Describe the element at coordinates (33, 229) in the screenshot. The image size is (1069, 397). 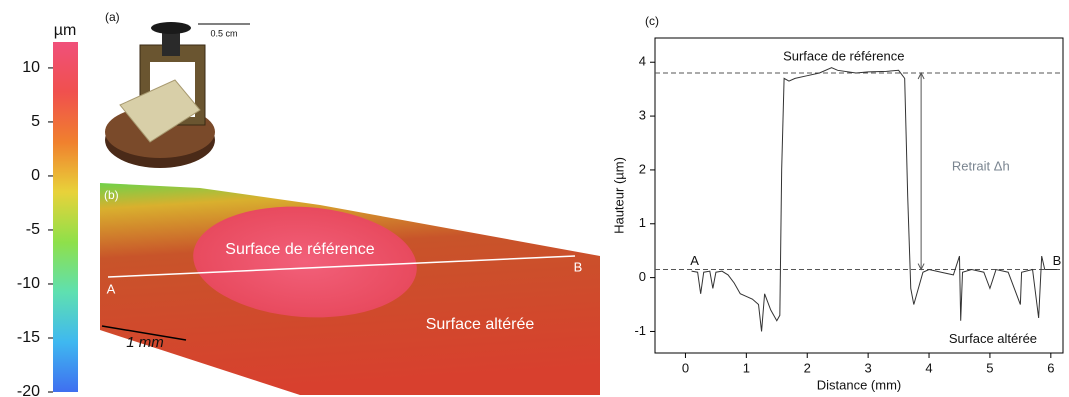
I see `tick-label: -5` at that location.